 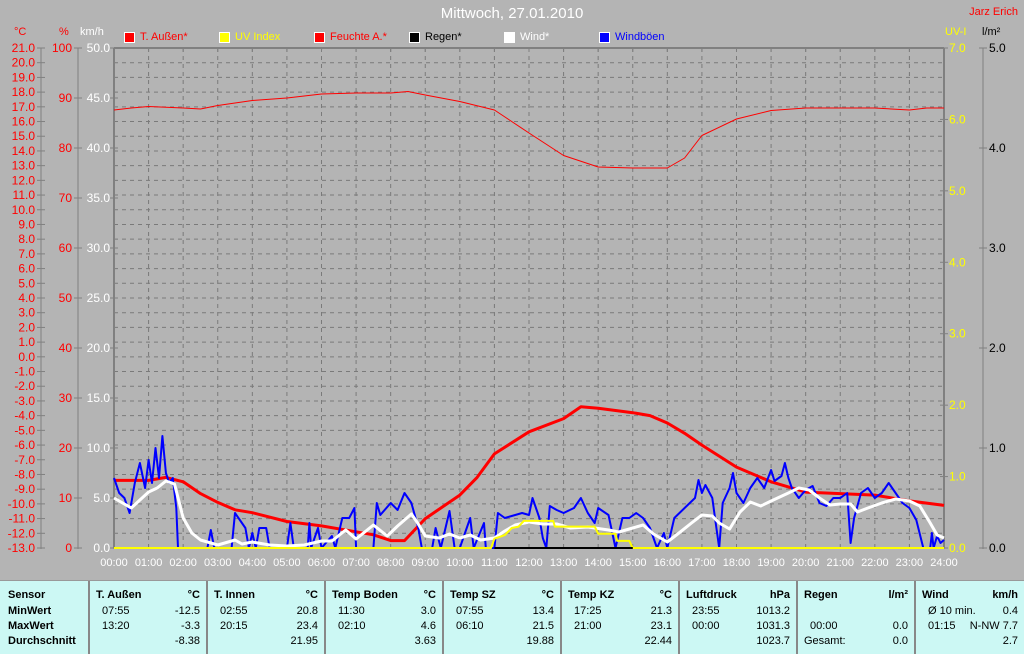 What do you see at coordinates (806, 563) in the screenshot?
I see `x-tick-label: 20:00` at bounding box center [806, 563].